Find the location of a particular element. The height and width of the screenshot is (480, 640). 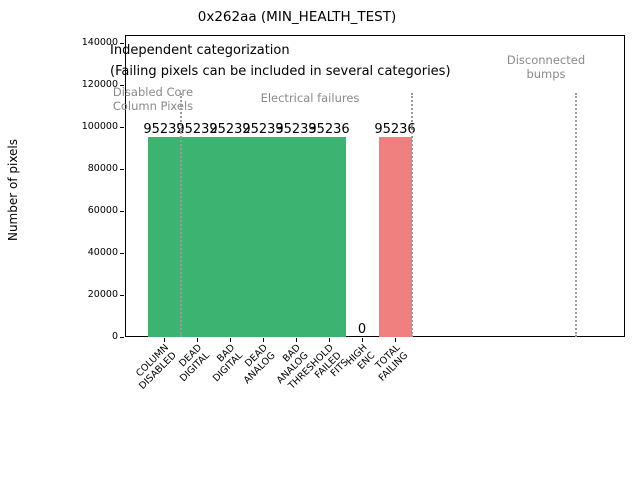

bar-dead-analog is located at coordinates (263, 237).